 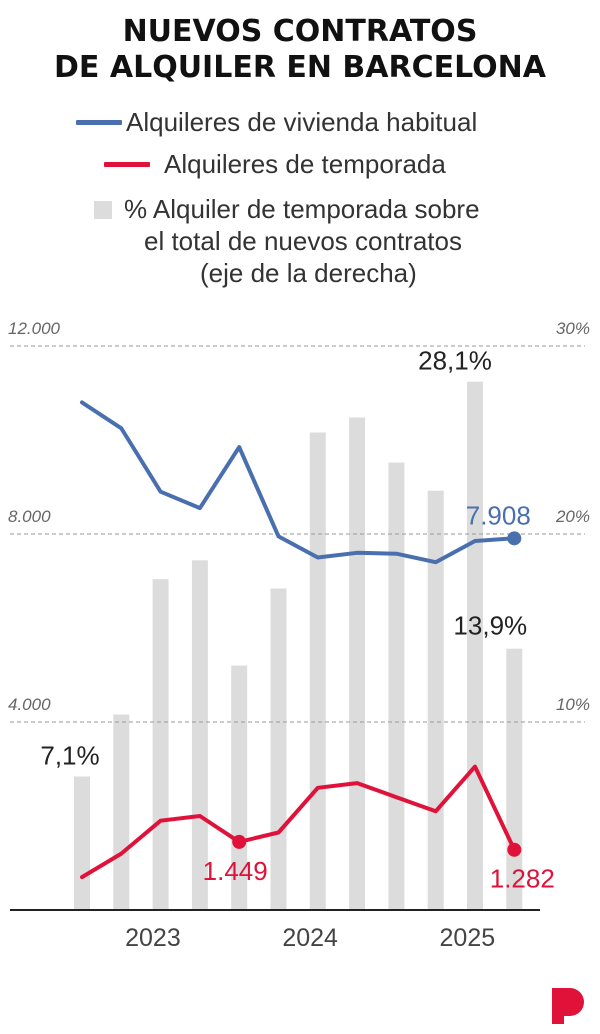 I want to click on annotation-3: 7.908, so click(x=498, y=515).